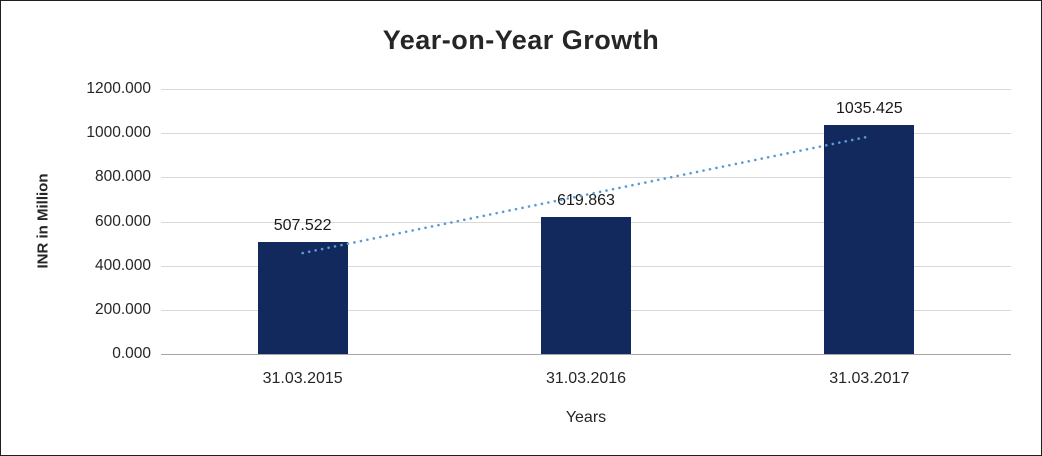  What do you see at coordinates (122, 309) in the screenshot?
I see `y-tick-label: 200.000` at bounding box center [122, 309].